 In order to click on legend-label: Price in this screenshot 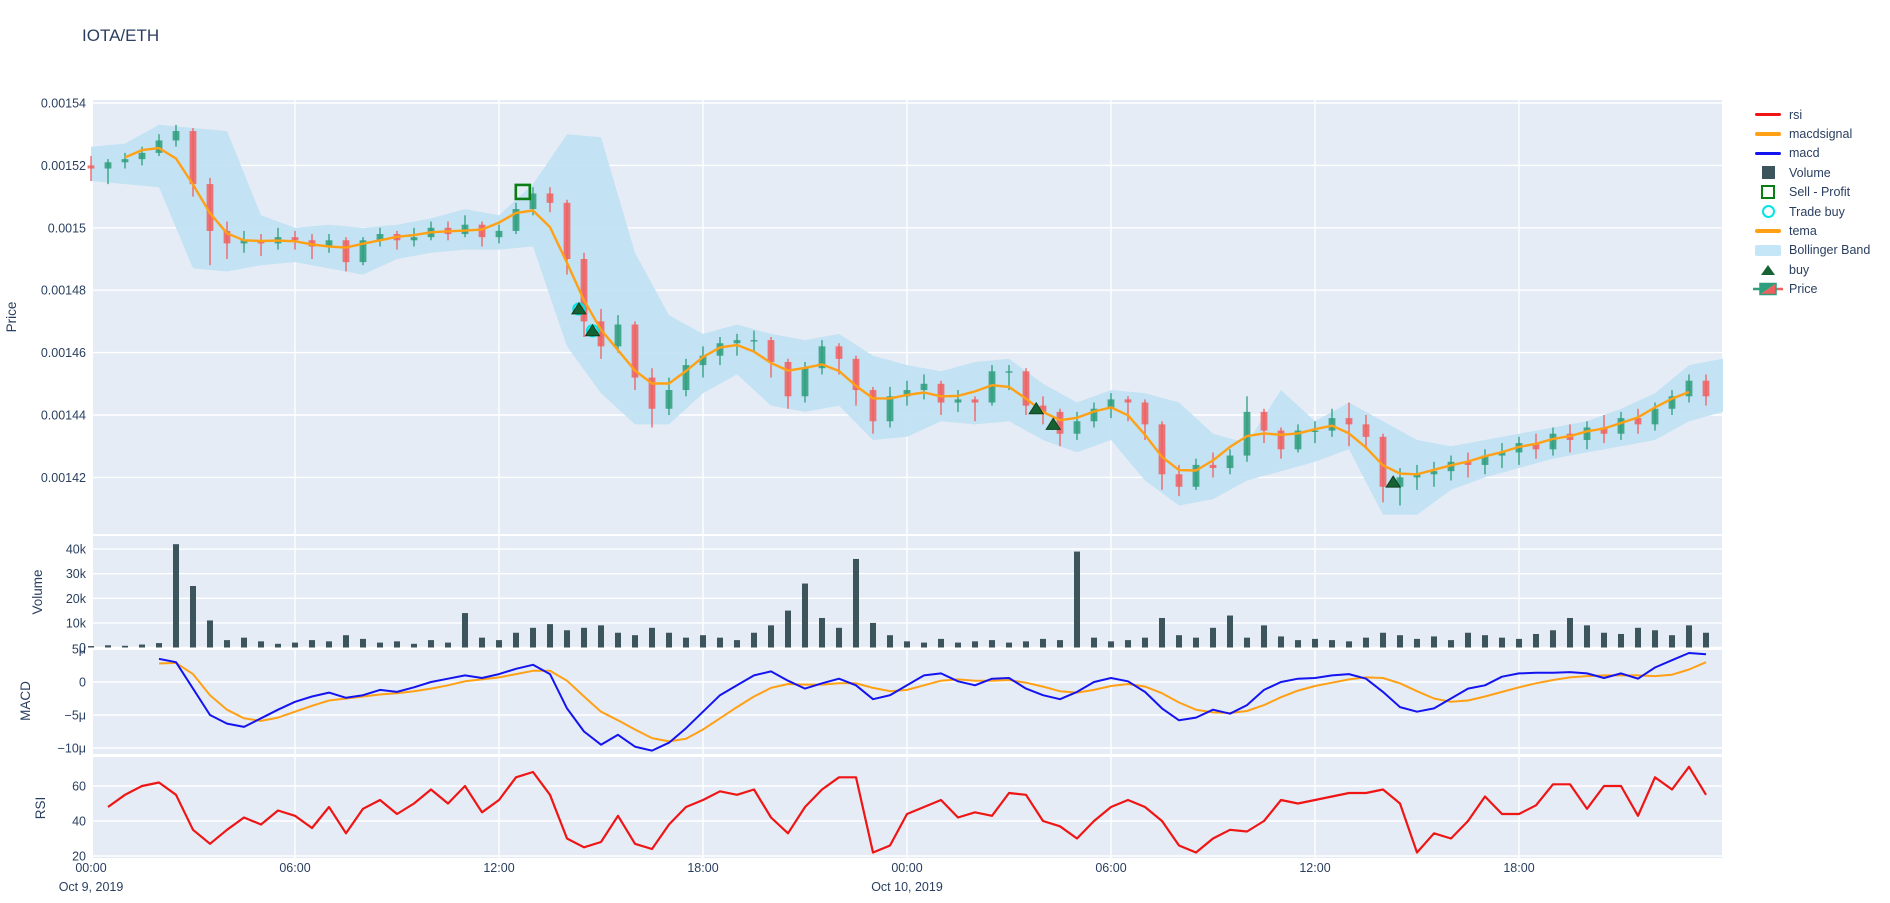, I will do `click(1803, 289)`.